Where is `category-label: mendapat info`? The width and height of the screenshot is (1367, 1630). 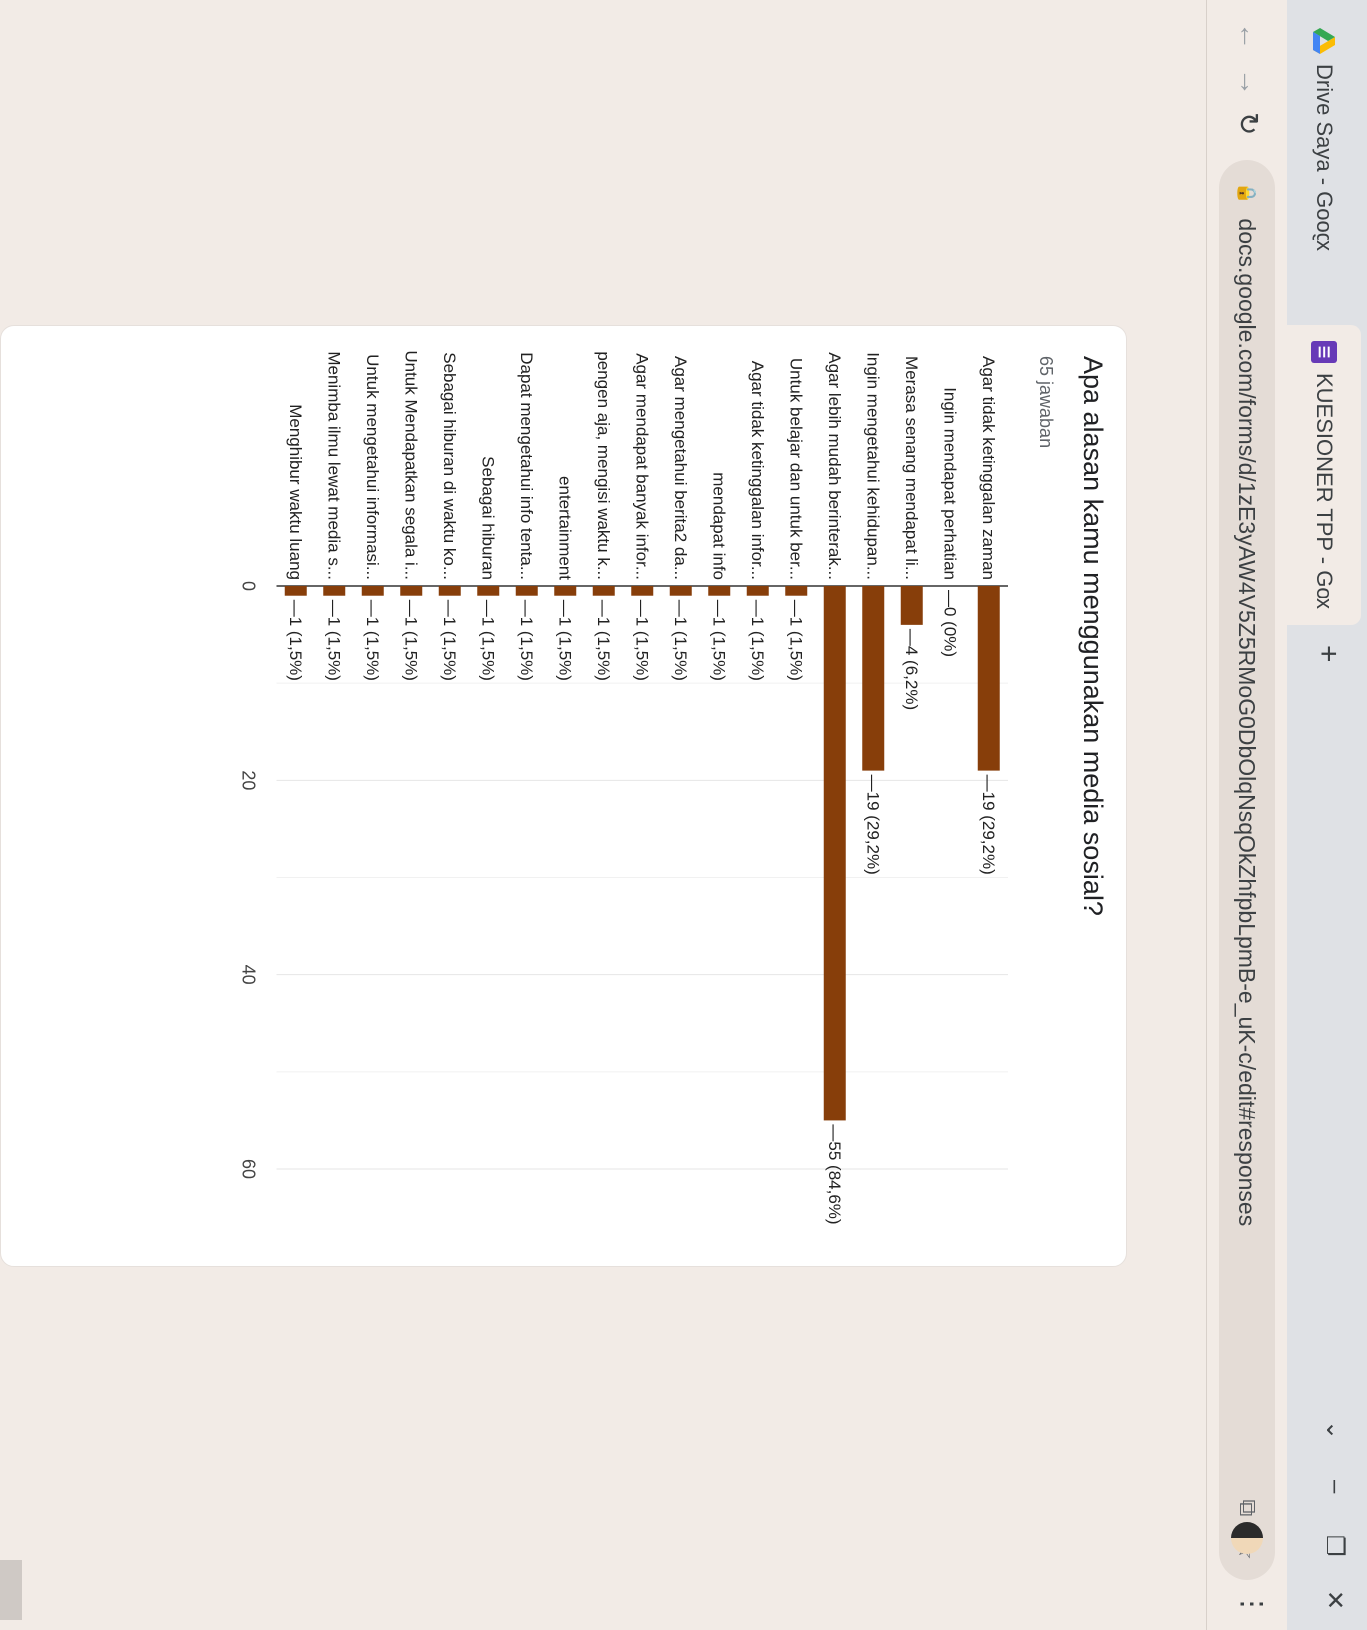
category-label: mendapat info is located at coordinates (718, 526).